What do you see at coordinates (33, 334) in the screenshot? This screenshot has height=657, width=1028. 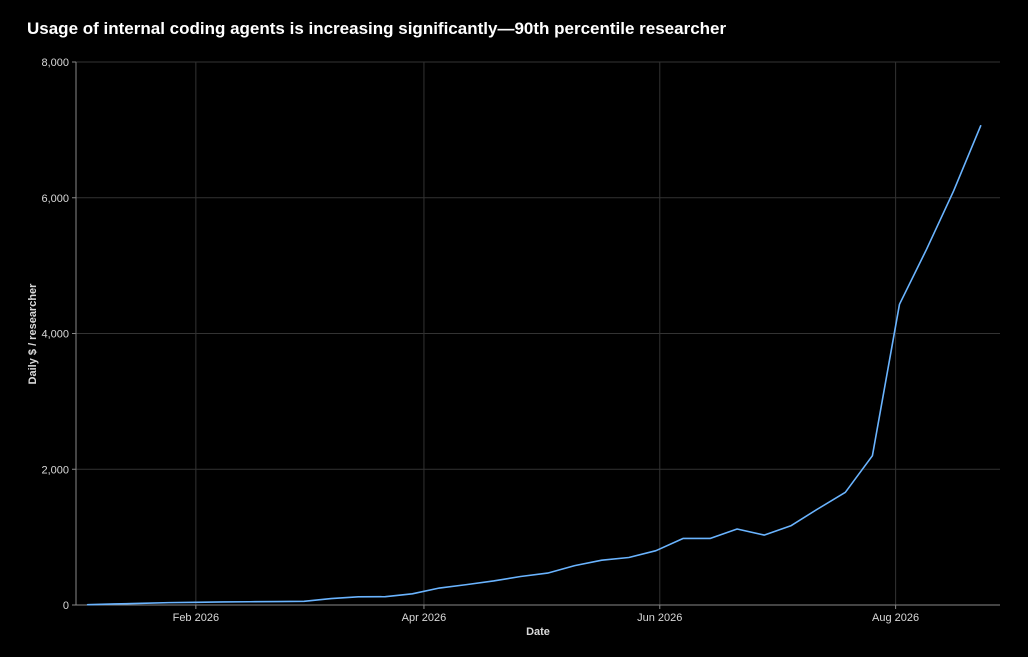 I see `y-axis-title: Daily $ / researcher` at bounding box center [33, 334].